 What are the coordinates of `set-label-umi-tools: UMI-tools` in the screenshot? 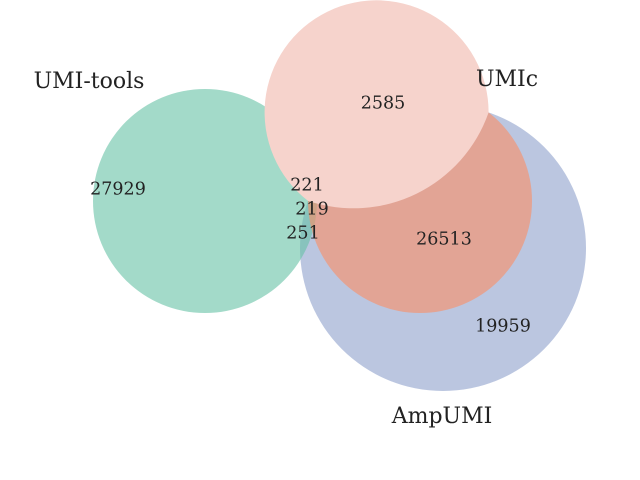 It's located at (89, 81).